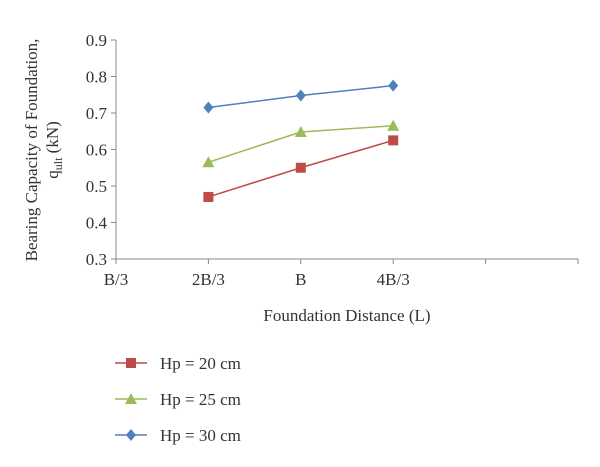 The width and height of the screenshot is (600, 467). What do you see at coordinates (200, 399) in the screenshot?
I see `legend-label: Hp = 25 cm` at bounding box center [200, 399].